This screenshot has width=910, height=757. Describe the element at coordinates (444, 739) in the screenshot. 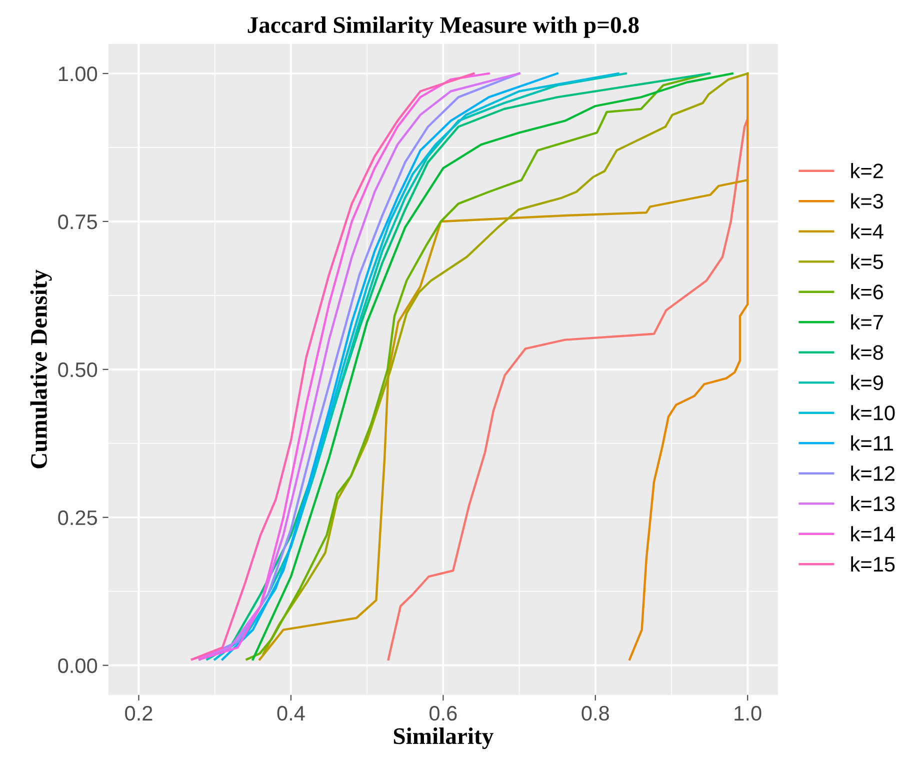

I see `x-axis-title: Similarity` at that location.